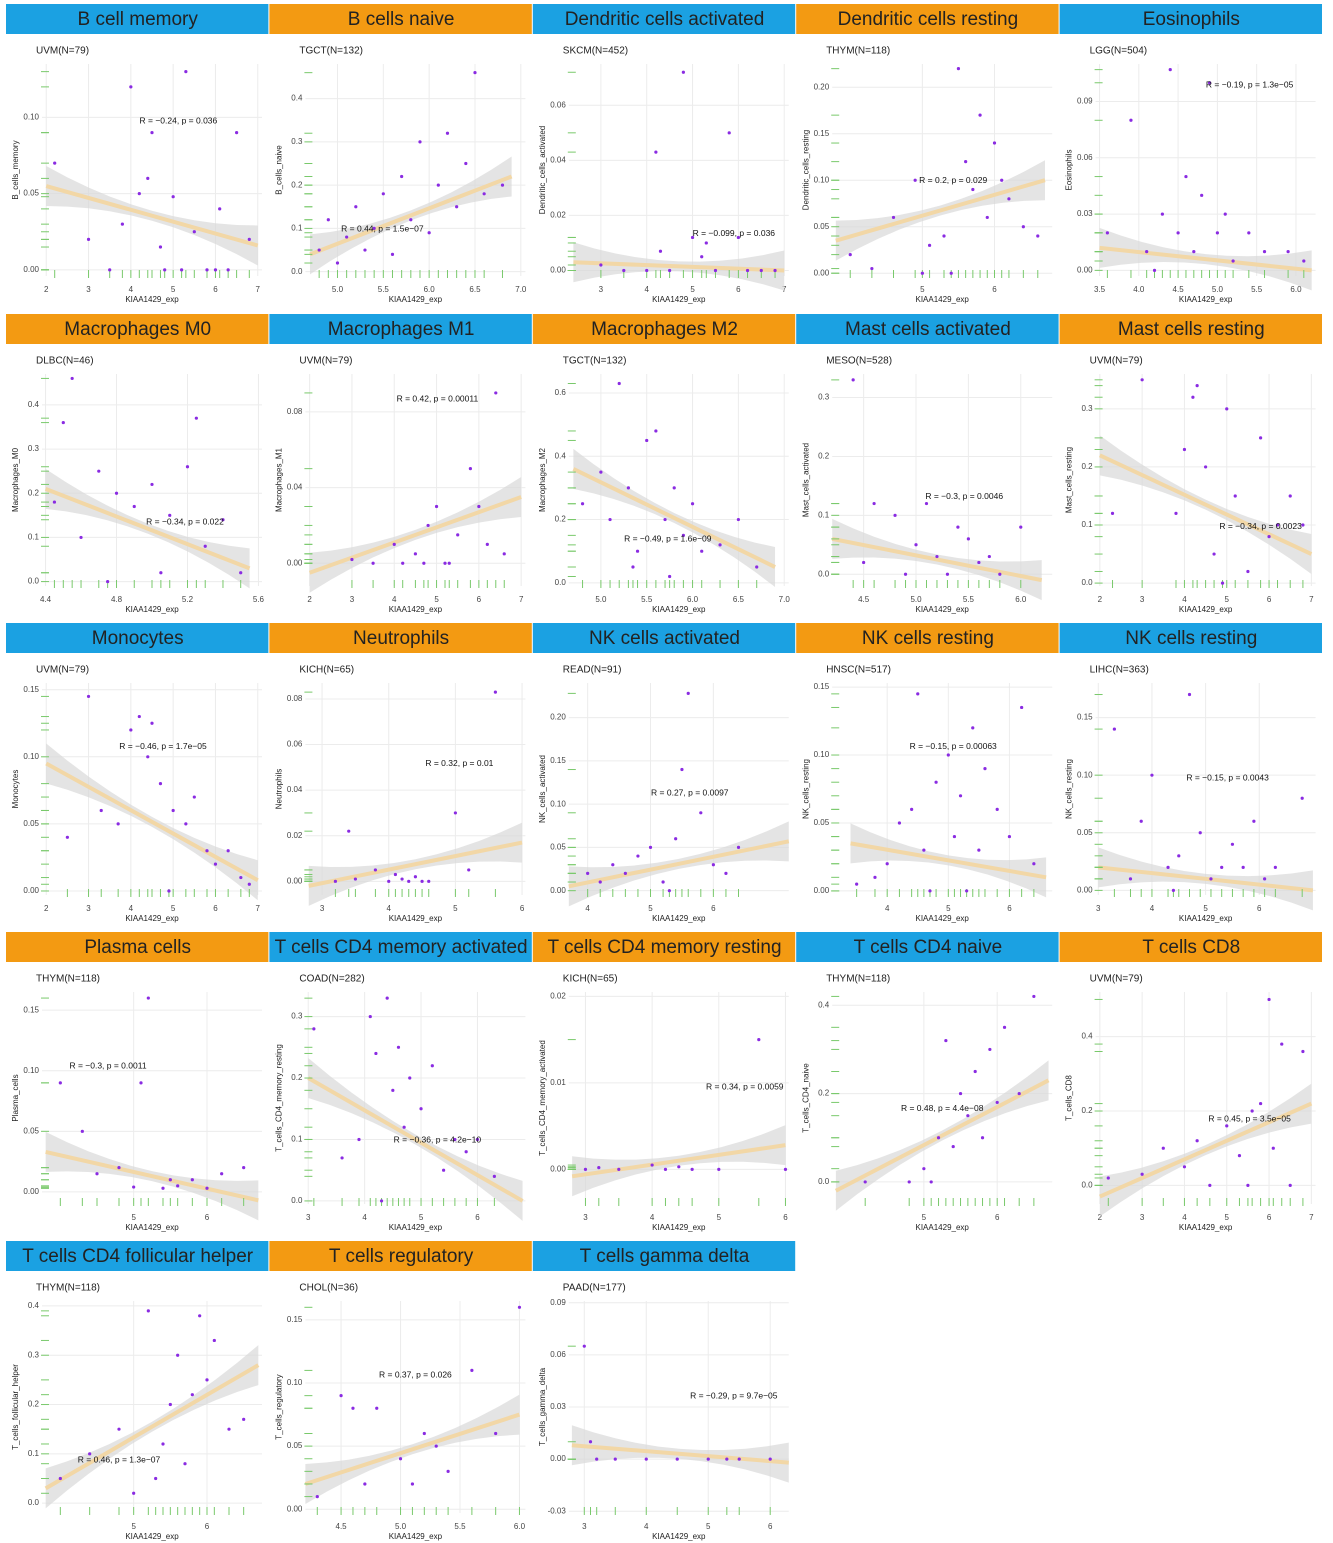 This screenshot has height=1543, width=1333. Describe the element at coordinates (948, 908) in the screenshot. I see `x-tick-label: 5` at that location.